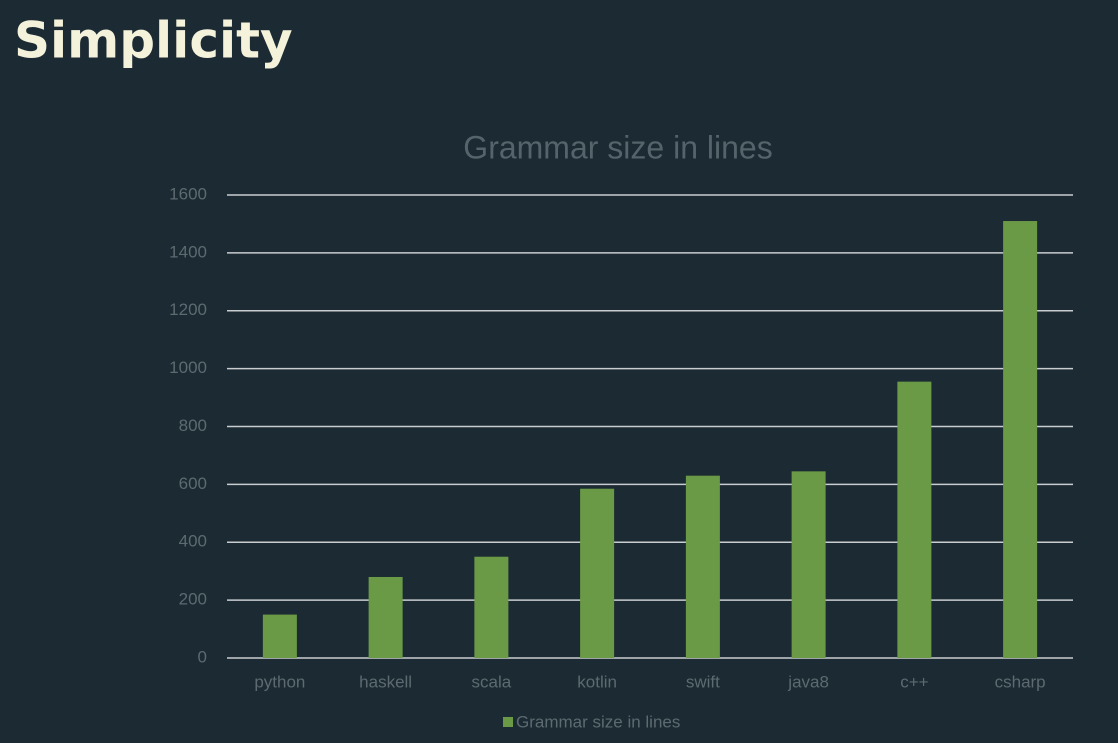  Describe the element at coordinates (492, 681) in the screenshot. I see `x-tick-label: scala` at that location.